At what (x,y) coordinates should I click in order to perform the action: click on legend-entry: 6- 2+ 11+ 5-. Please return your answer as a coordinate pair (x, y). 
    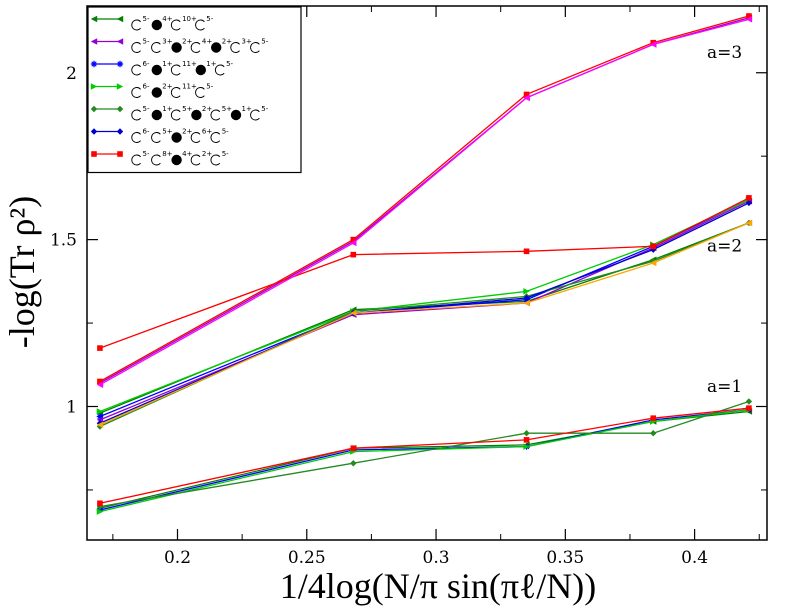
    Looking at the image, I should click on (152, 90).